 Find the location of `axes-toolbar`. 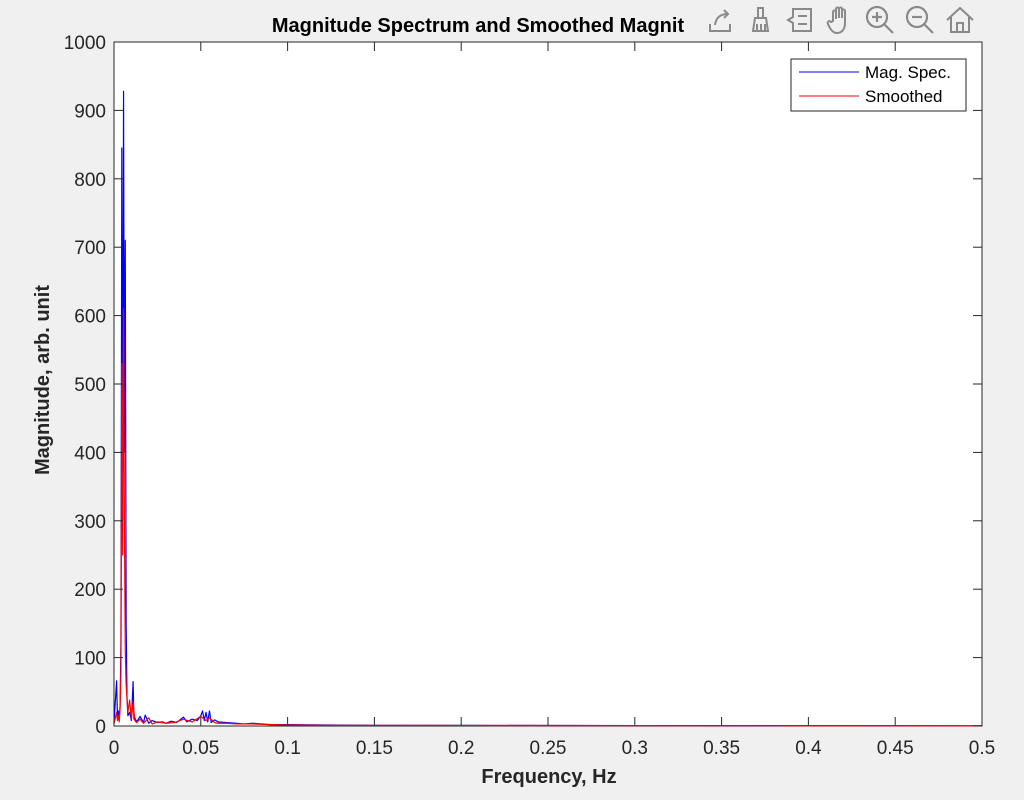

axes-toolbar is located at coordinates (840, 20).